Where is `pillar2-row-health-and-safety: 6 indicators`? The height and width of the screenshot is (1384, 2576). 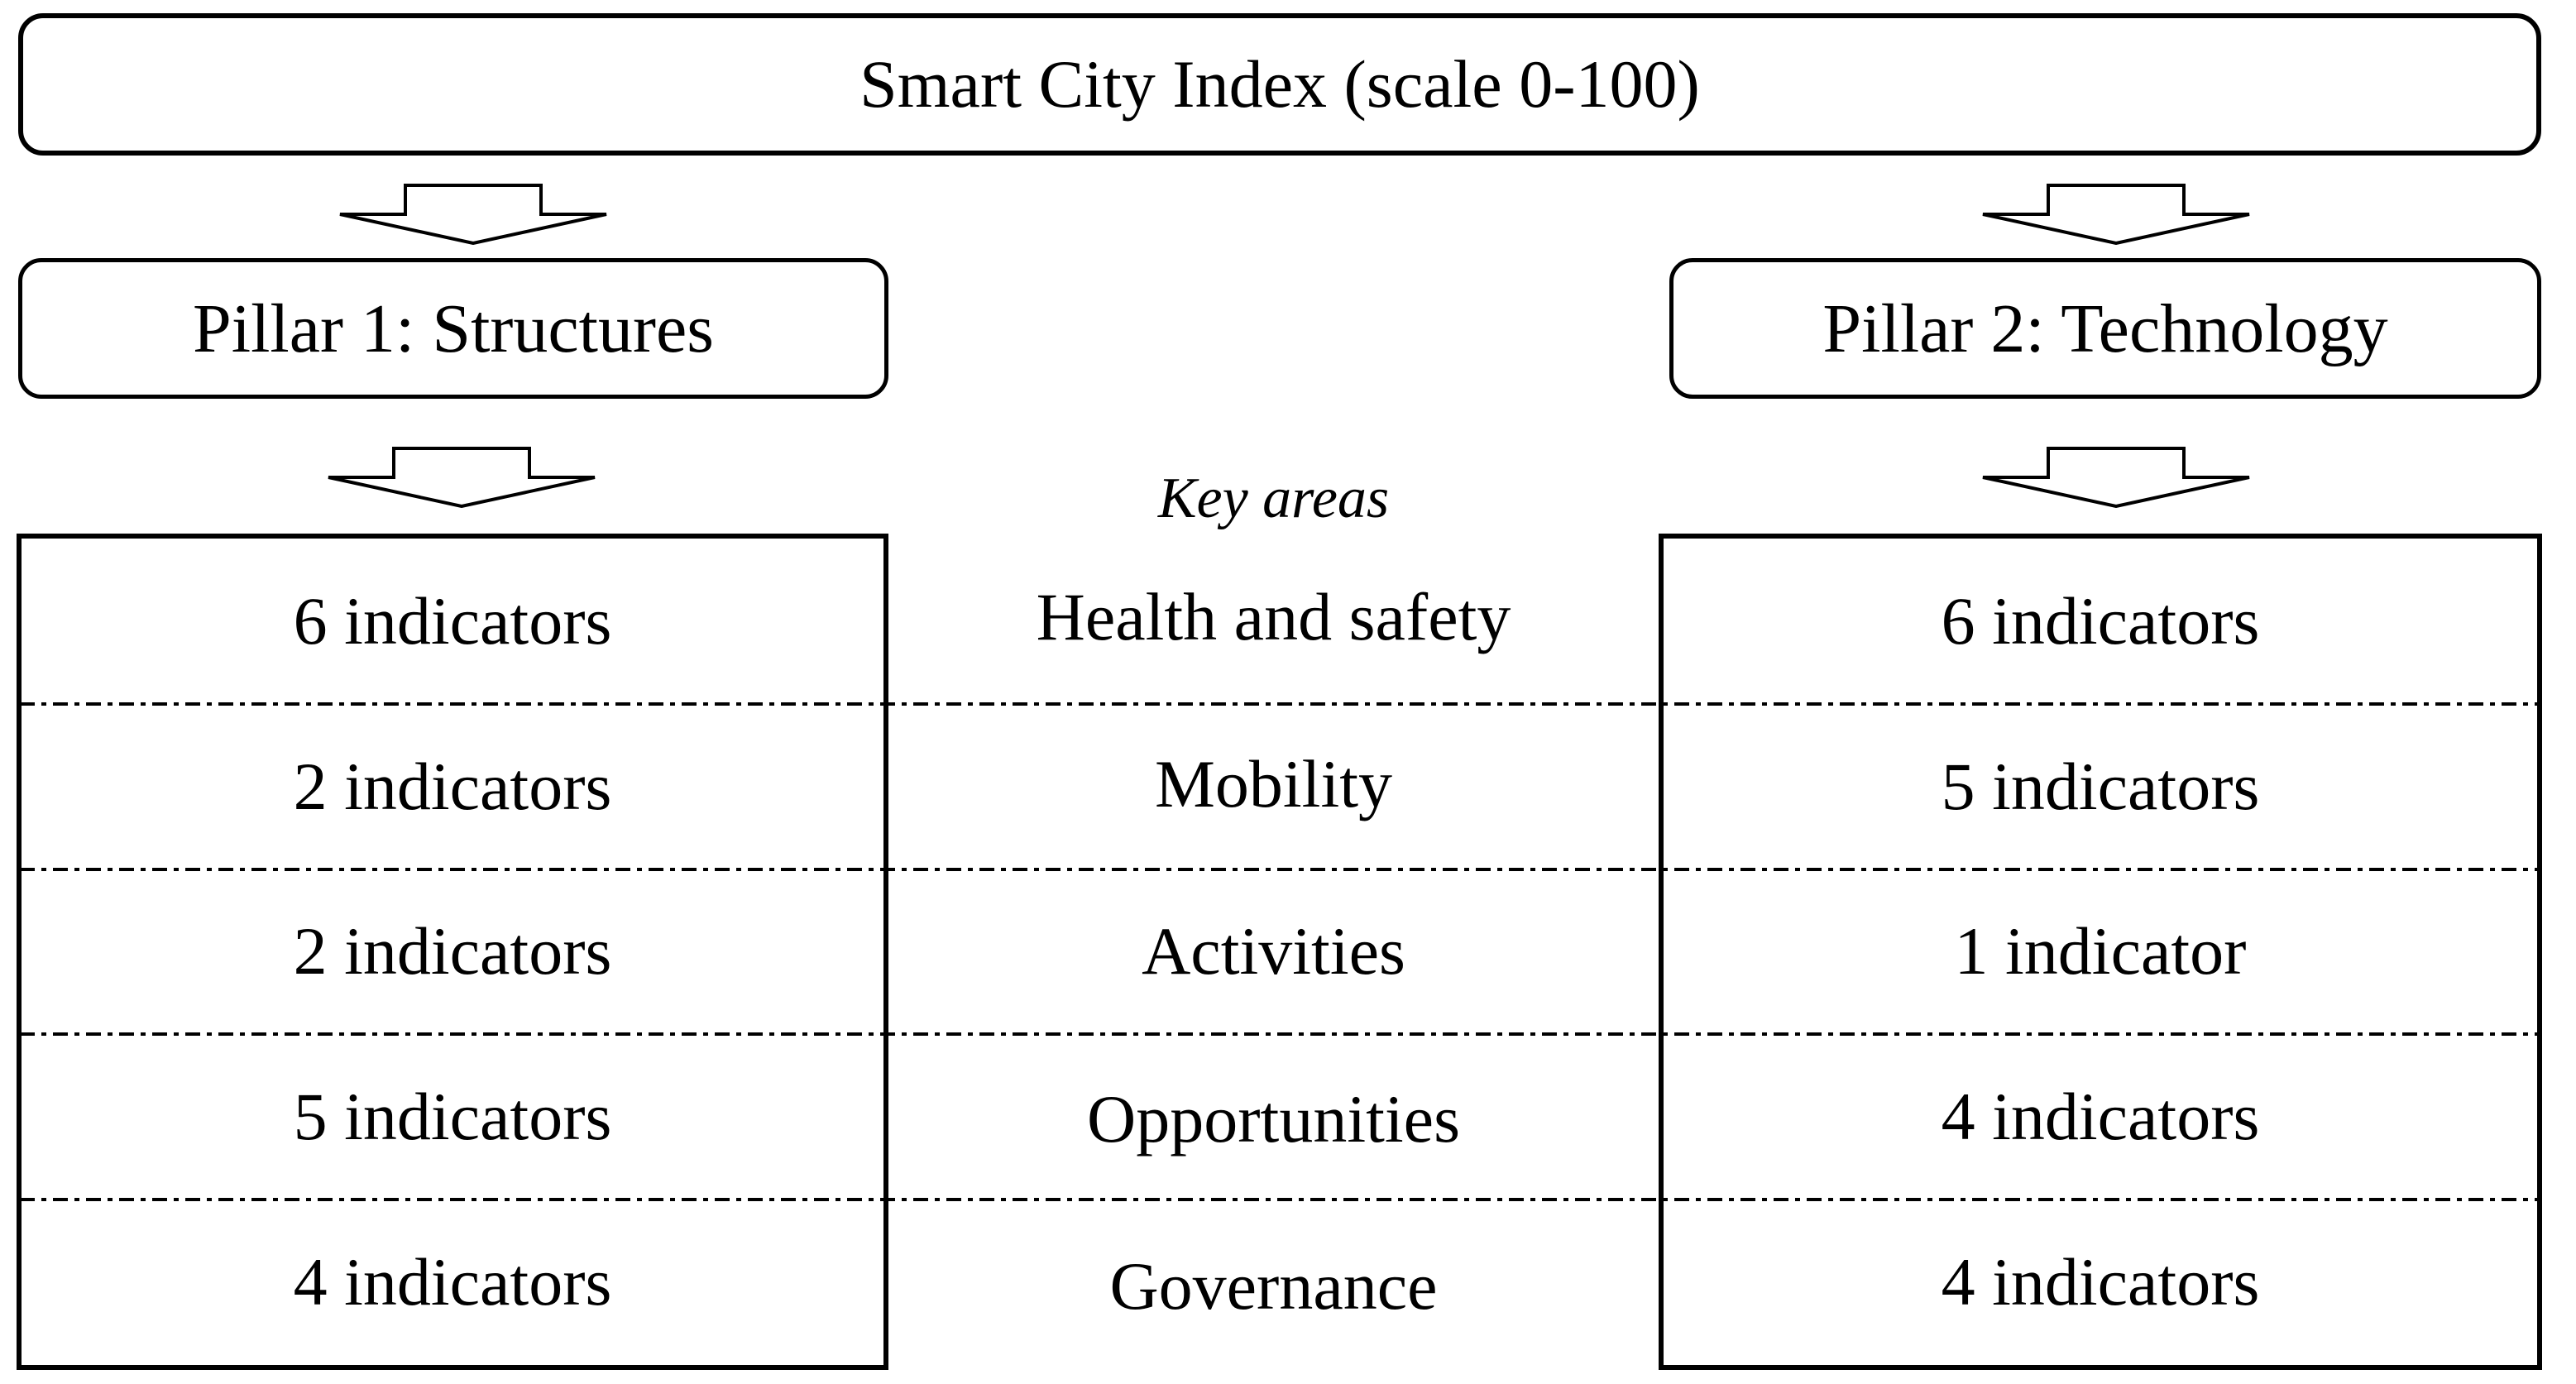
pillar2-row-health-and-safety: 6 indicators is located at coordinates (2100, 620).